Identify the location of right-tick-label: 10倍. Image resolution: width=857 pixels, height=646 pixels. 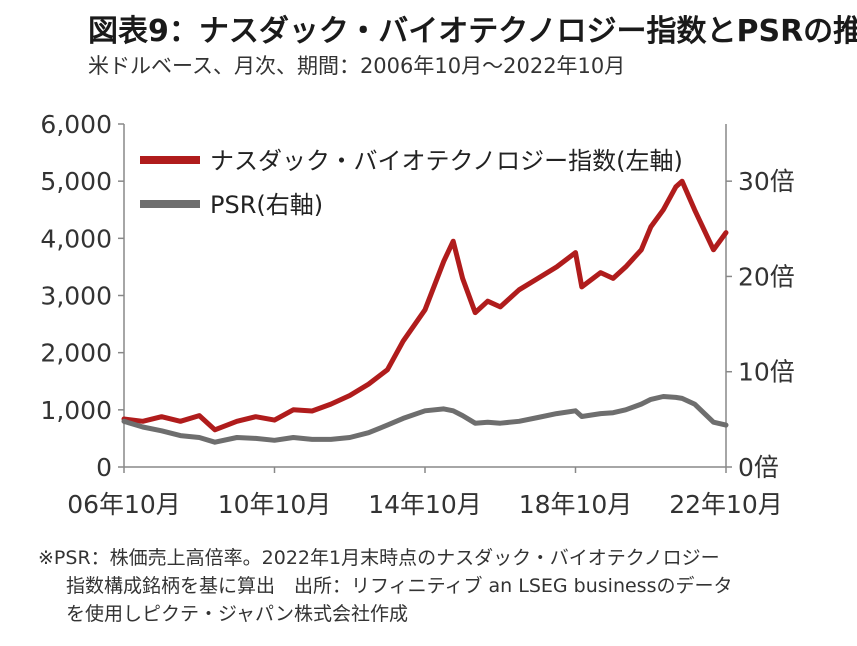
(766, 372).